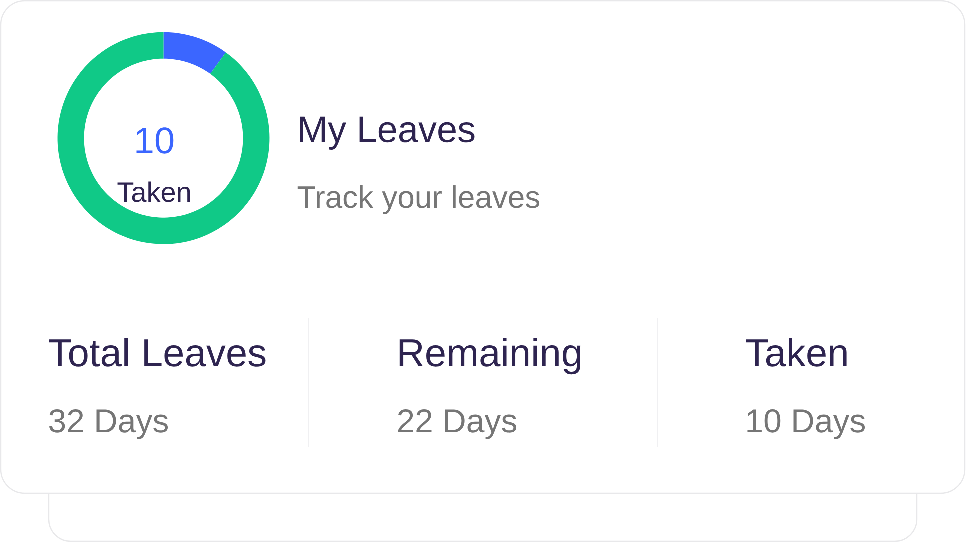 This screenshot has height=552, width=966. Describe the element at coordinates (457, 424) in the screenshot. I see `text: 22 Days` at that location.